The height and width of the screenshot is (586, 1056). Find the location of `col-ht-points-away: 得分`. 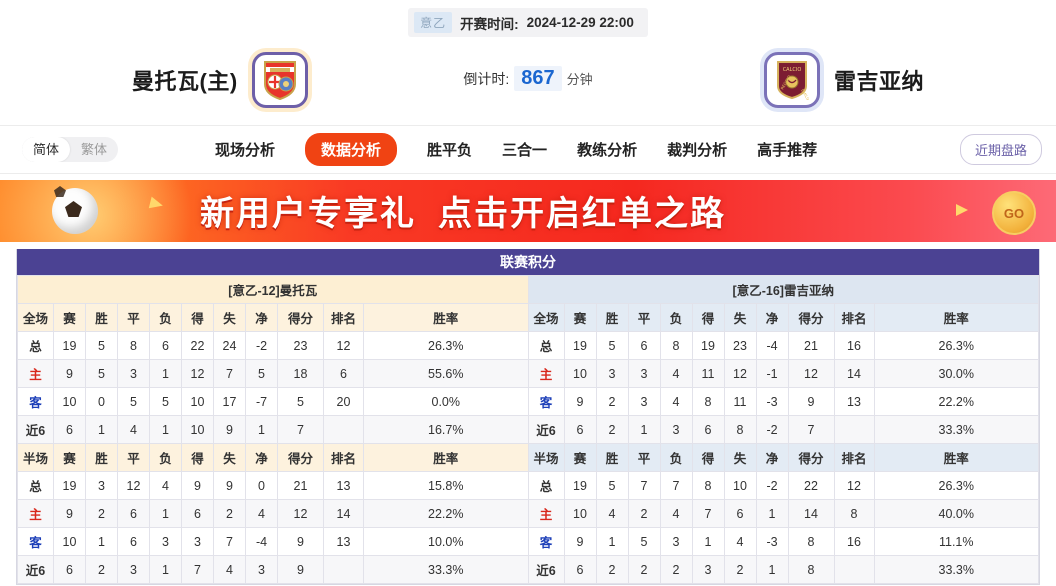

col-ht-points-away: 得分 is located at coordinates (811, 457).